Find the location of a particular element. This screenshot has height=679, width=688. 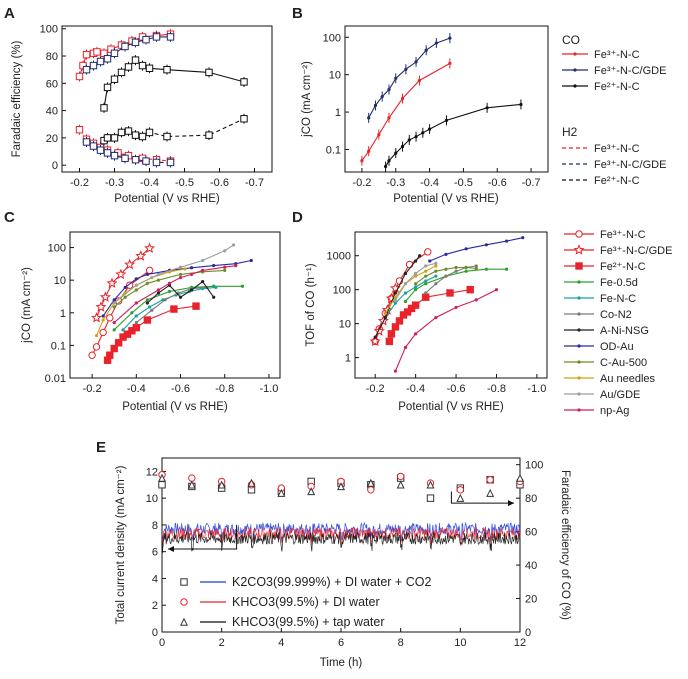

legend-e-item: KHCO3(99.5%) + DI water is located at coordinates (306, 602).